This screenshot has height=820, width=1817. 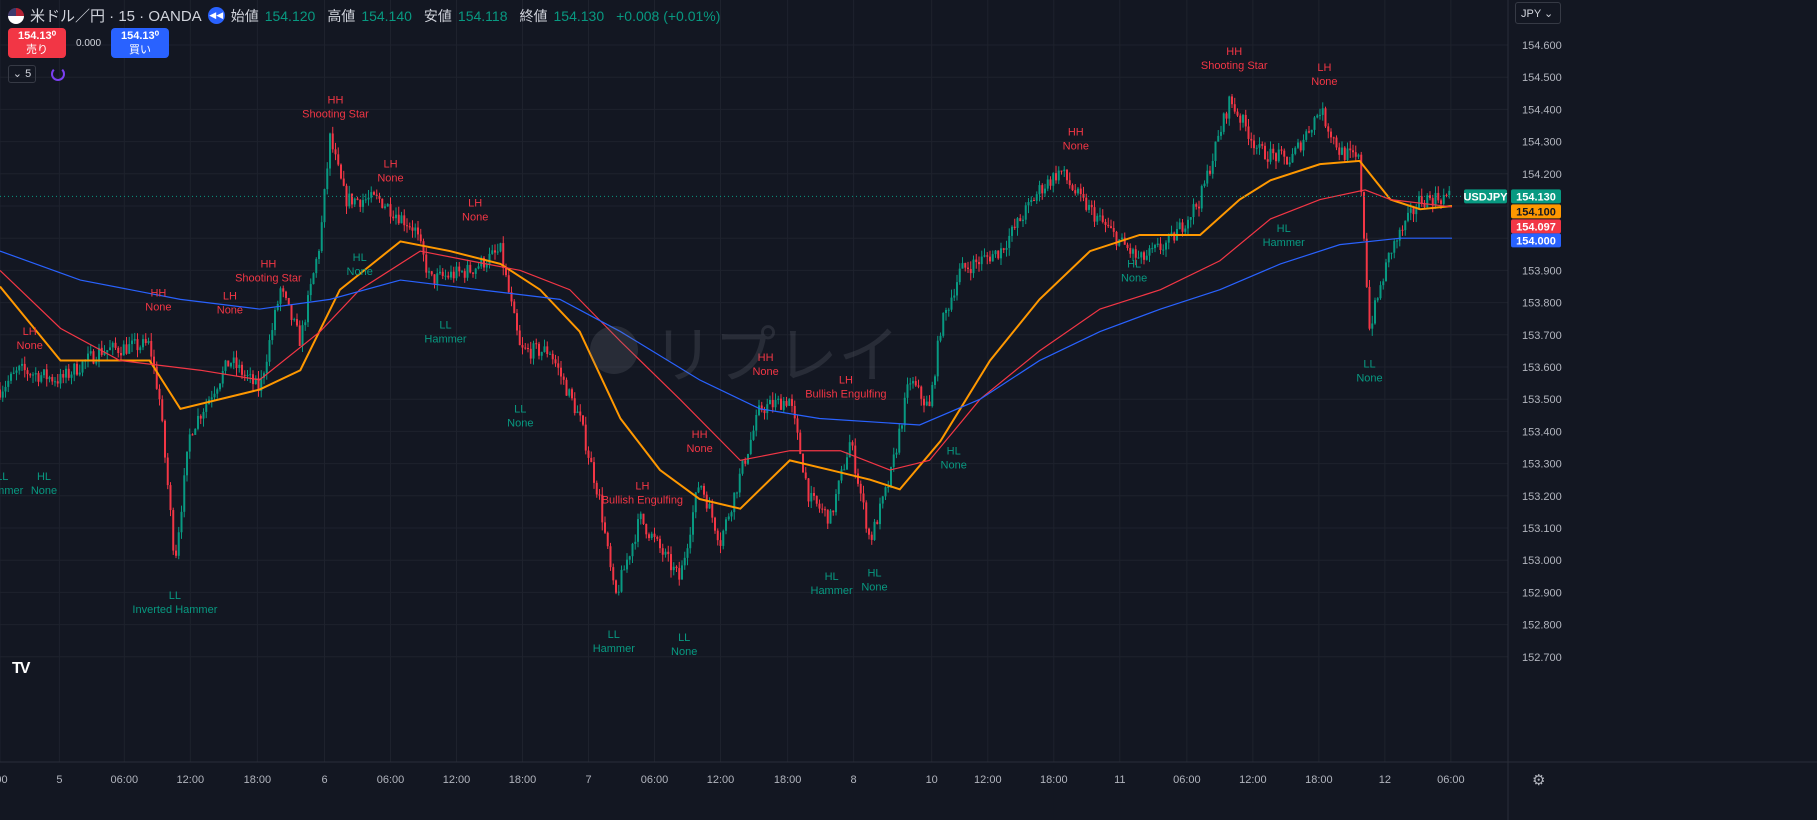 I want to click on ma-fast-badge: 154.100, so click(x=1536, y=212).